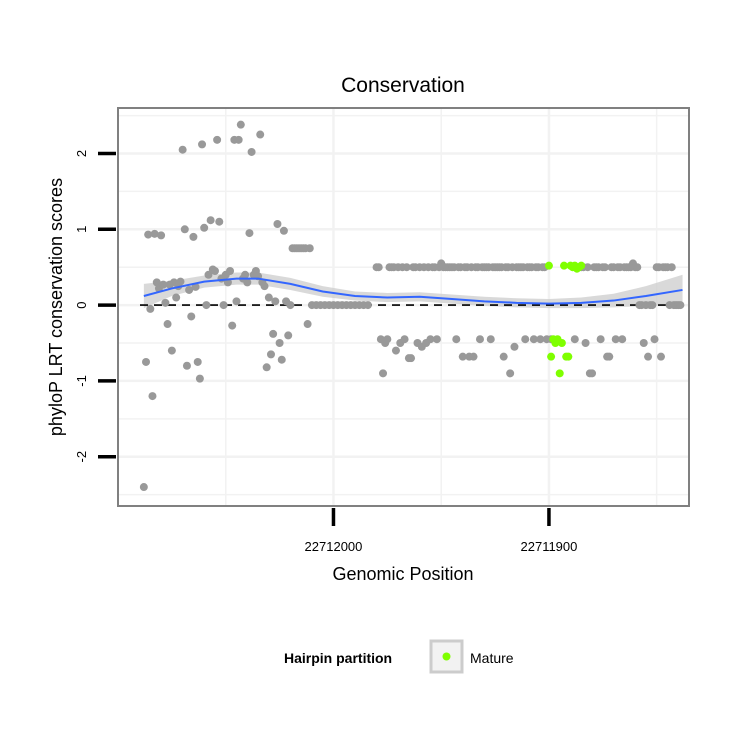 The height and width of the screenshot is (750, 750). I want to click on smooth-curve-layer, so click(413, 291).